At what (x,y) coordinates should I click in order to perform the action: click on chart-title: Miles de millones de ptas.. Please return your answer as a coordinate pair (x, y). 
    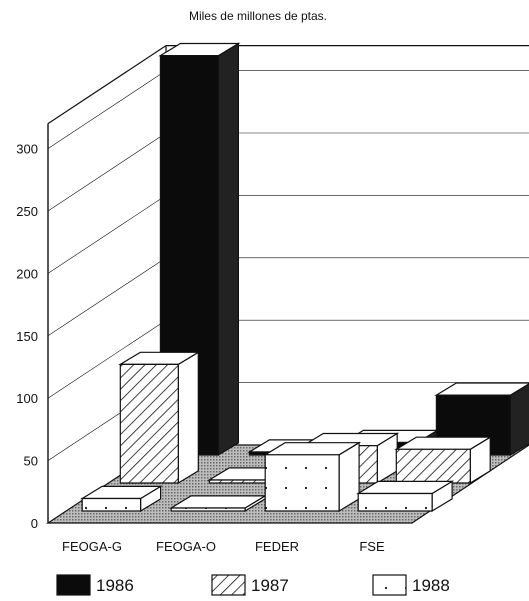
    Looking at the image, I should click on (258, 16).